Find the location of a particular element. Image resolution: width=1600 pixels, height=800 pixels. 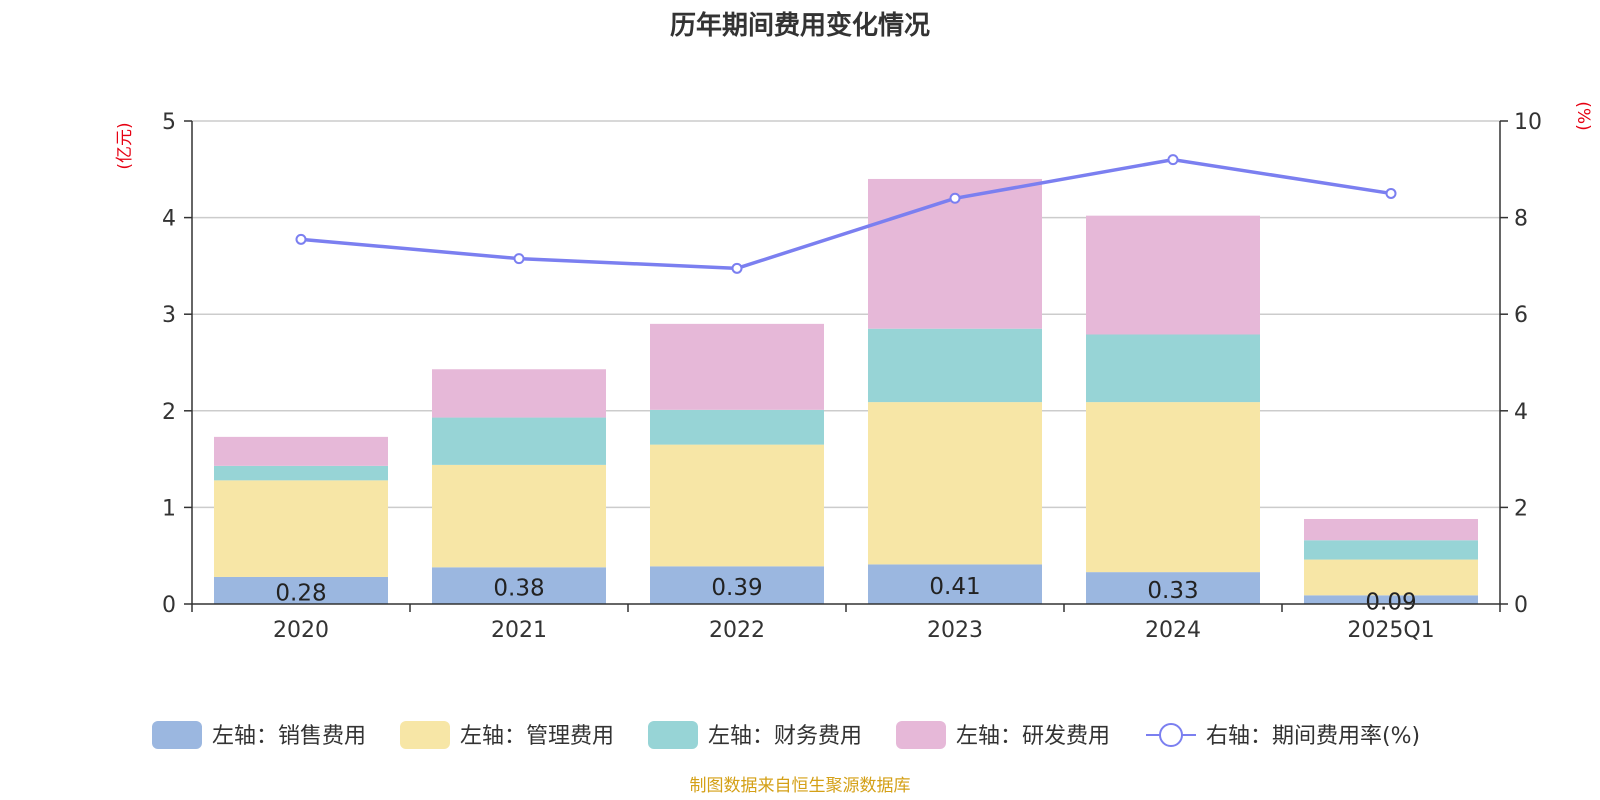

left-axis-tick-label: 5 is located at coordinates (169, 122).